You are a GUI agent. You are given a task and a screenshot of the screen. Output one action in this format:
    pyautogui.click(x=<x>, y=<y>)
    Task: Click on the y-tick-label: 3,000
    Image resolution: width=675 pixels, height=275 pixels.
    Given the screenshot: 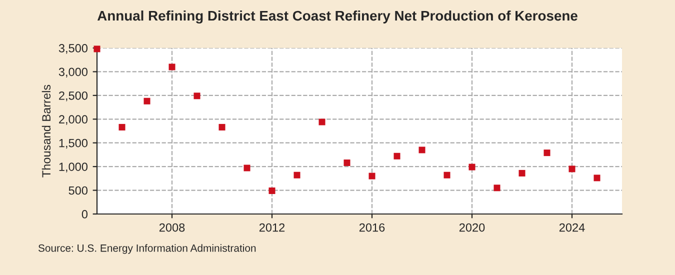 What is the action you would take?
    pyautogui.click(x=73, y=73)
    